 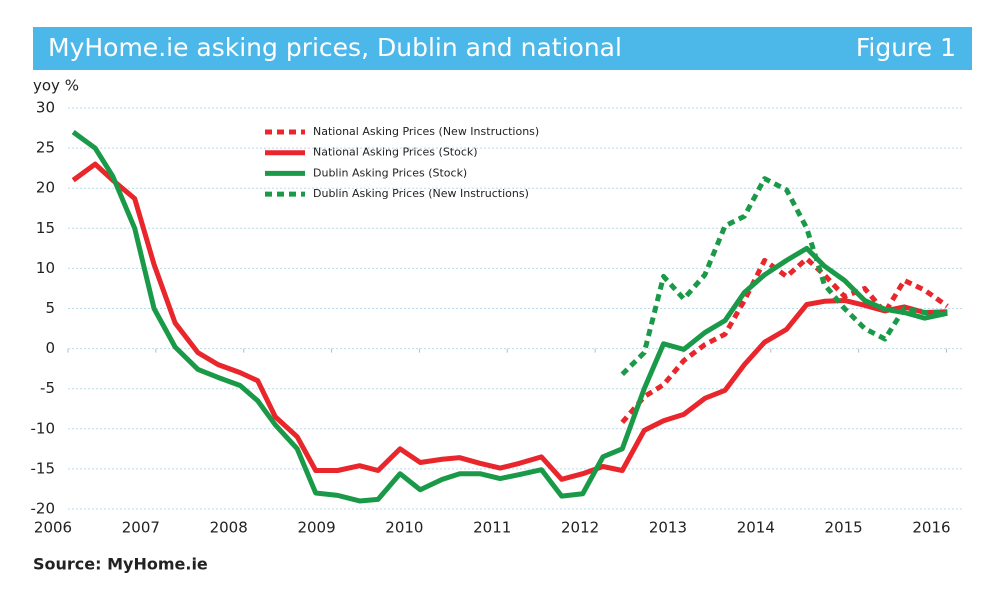 What do you see at coordinates (404, 528) in the screenshot?
I see `x-tick-label: 2010` at bounding box center [404, 528].